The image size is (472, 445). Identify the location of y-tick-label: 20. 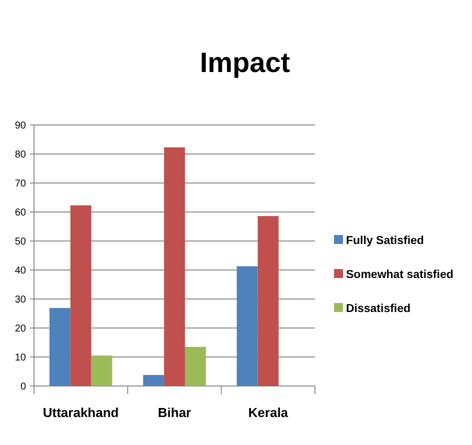
(20, 329).